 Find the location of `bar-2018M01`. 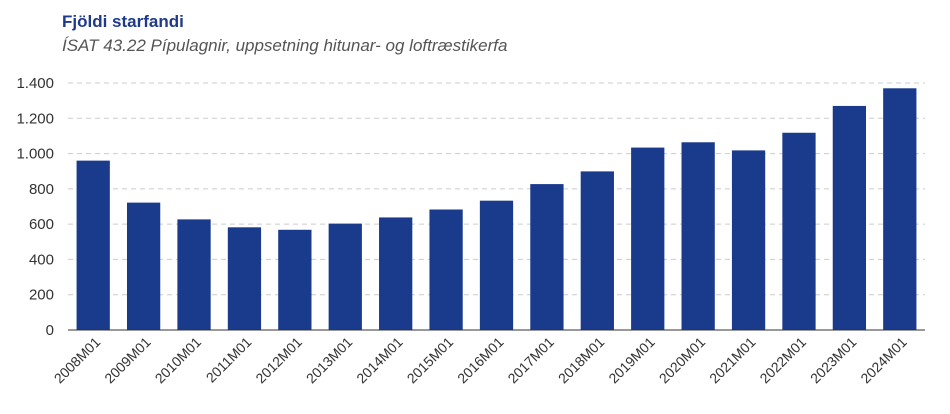

bar-2018M01 is located at coordinates (597, 250).